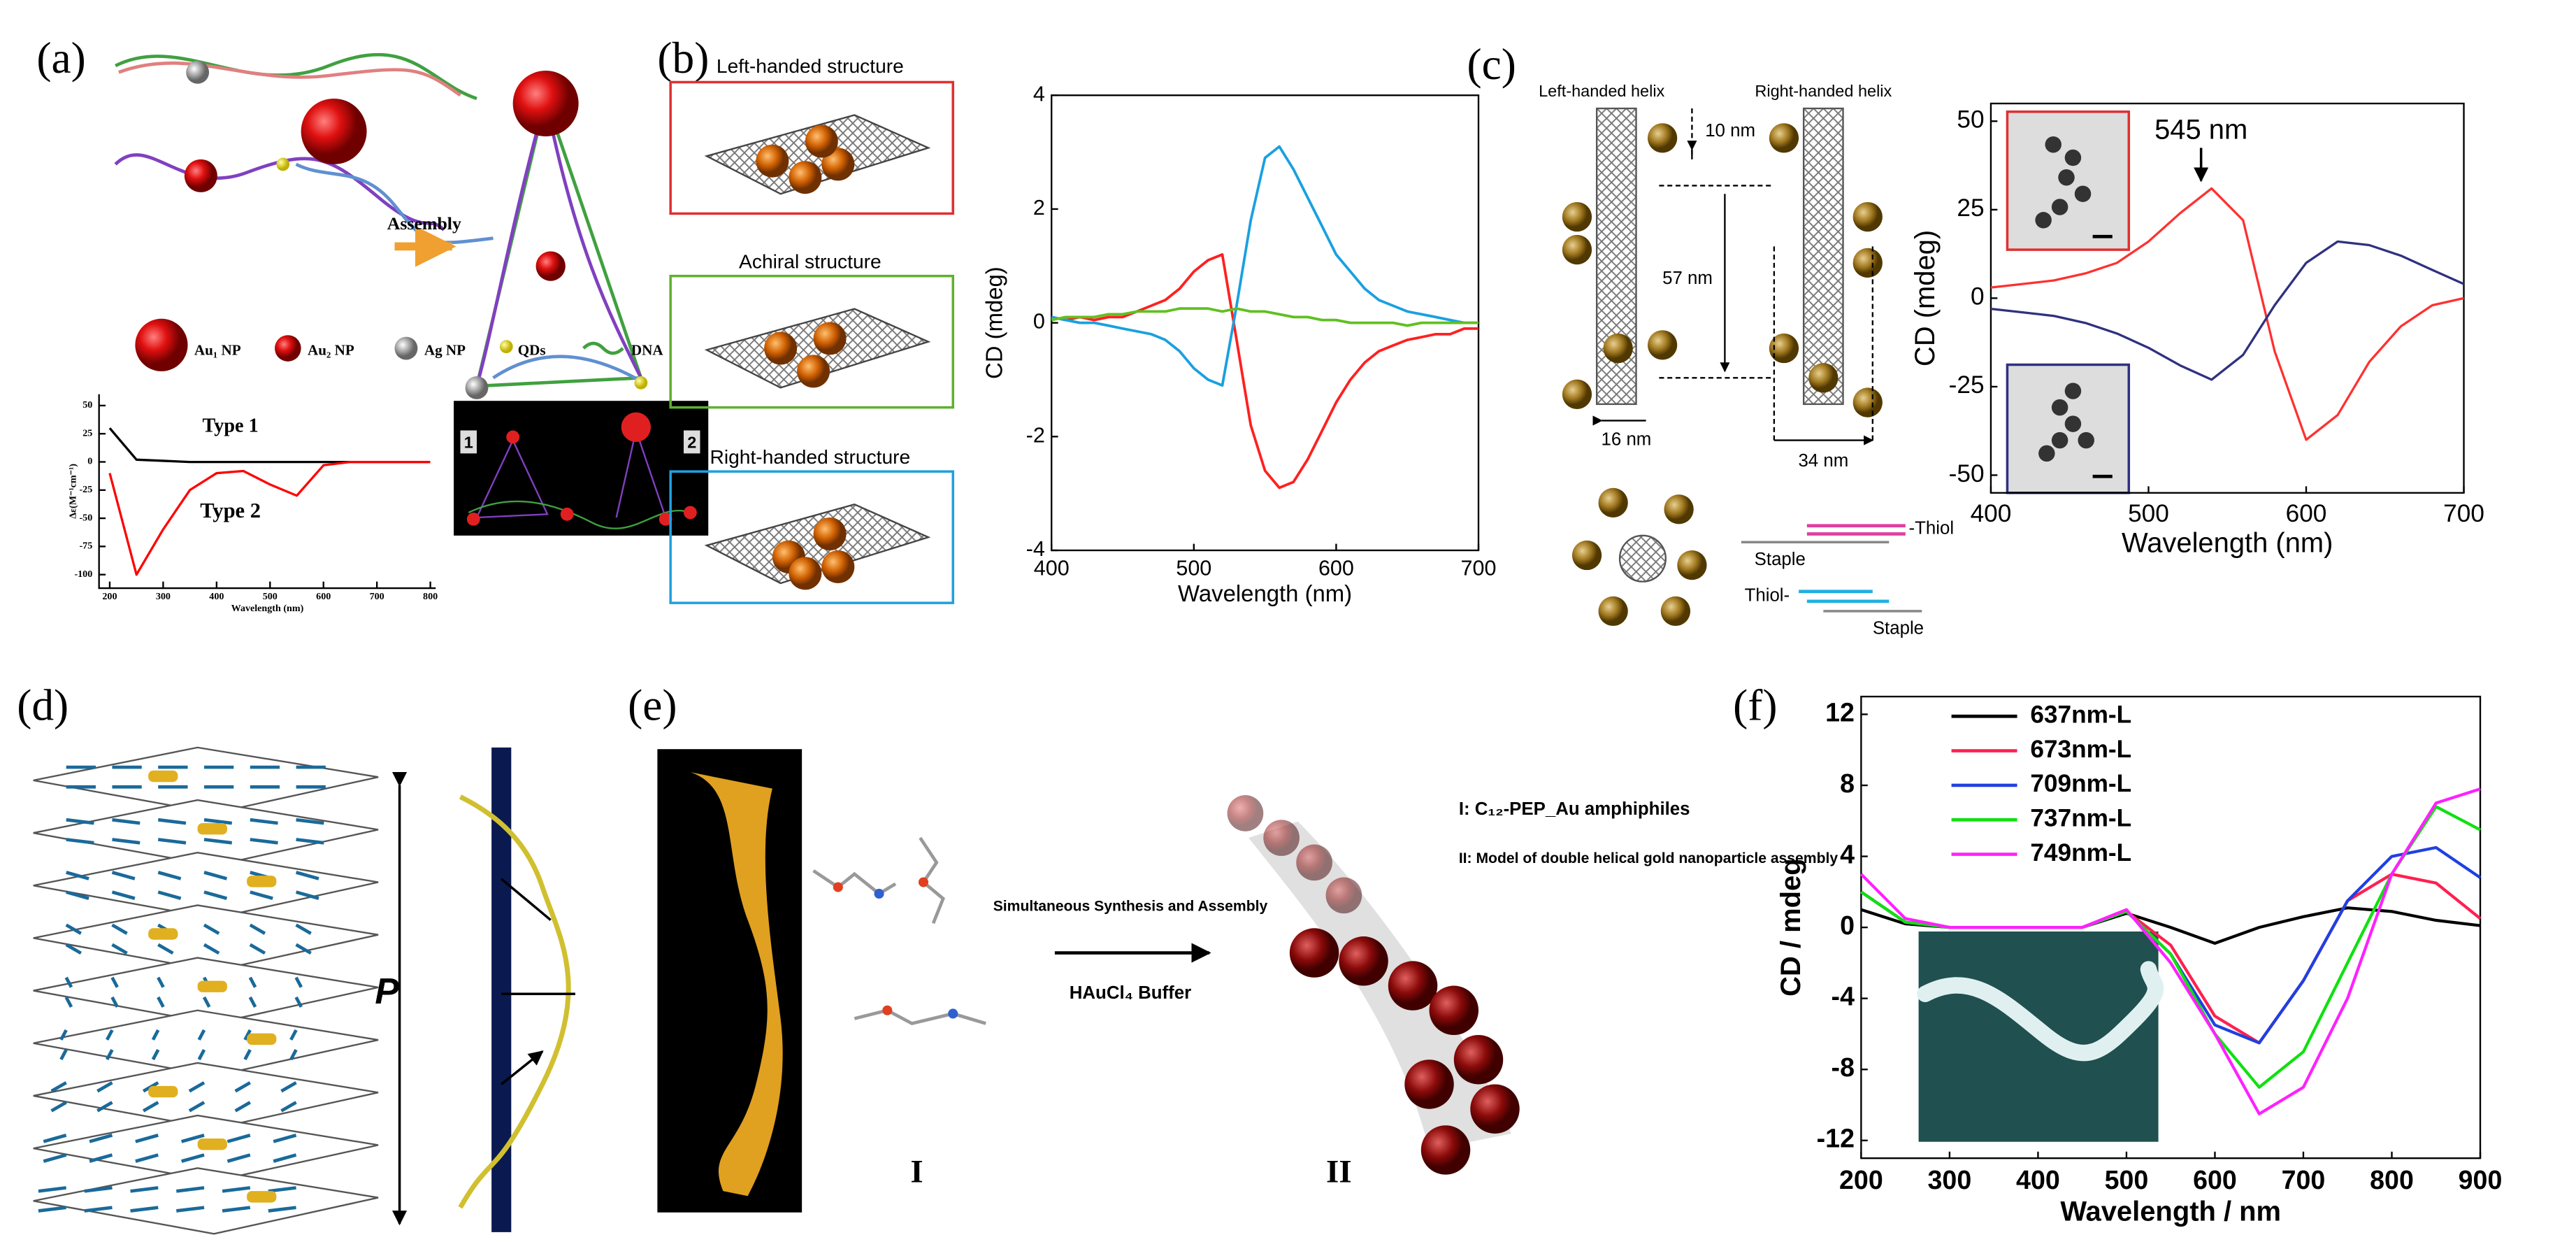 This screenshot has height=1242, width=2576. I want to click on x-axis-label: Wavelength (nm), so click(267, 608).